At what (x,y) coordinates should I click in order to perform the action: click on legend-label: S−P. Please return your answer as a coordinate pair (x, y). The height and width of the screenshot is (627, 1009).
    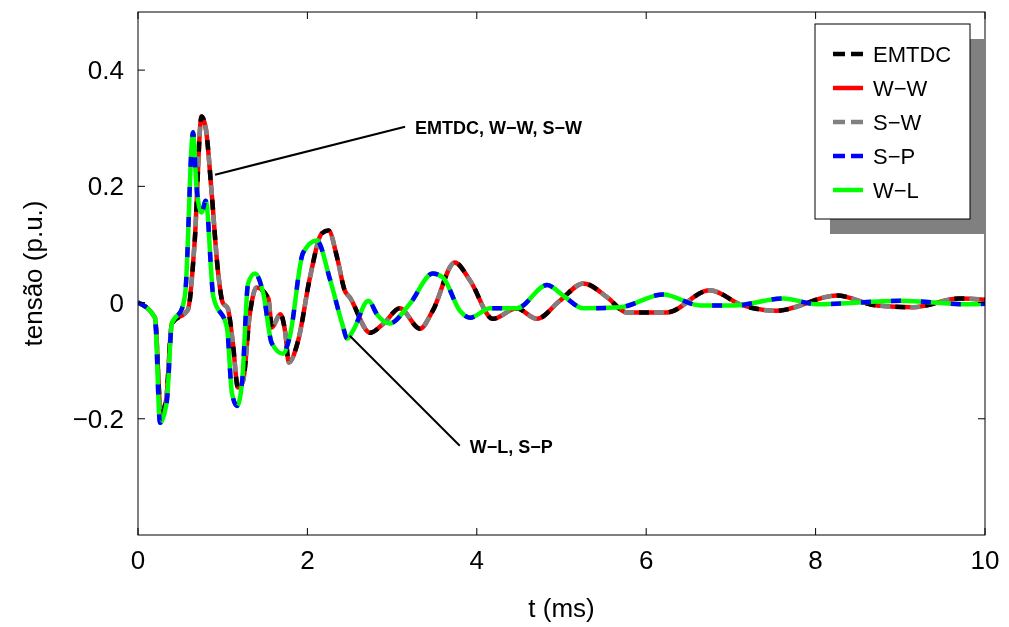
    Looking at the image, I should click on (894, 156).